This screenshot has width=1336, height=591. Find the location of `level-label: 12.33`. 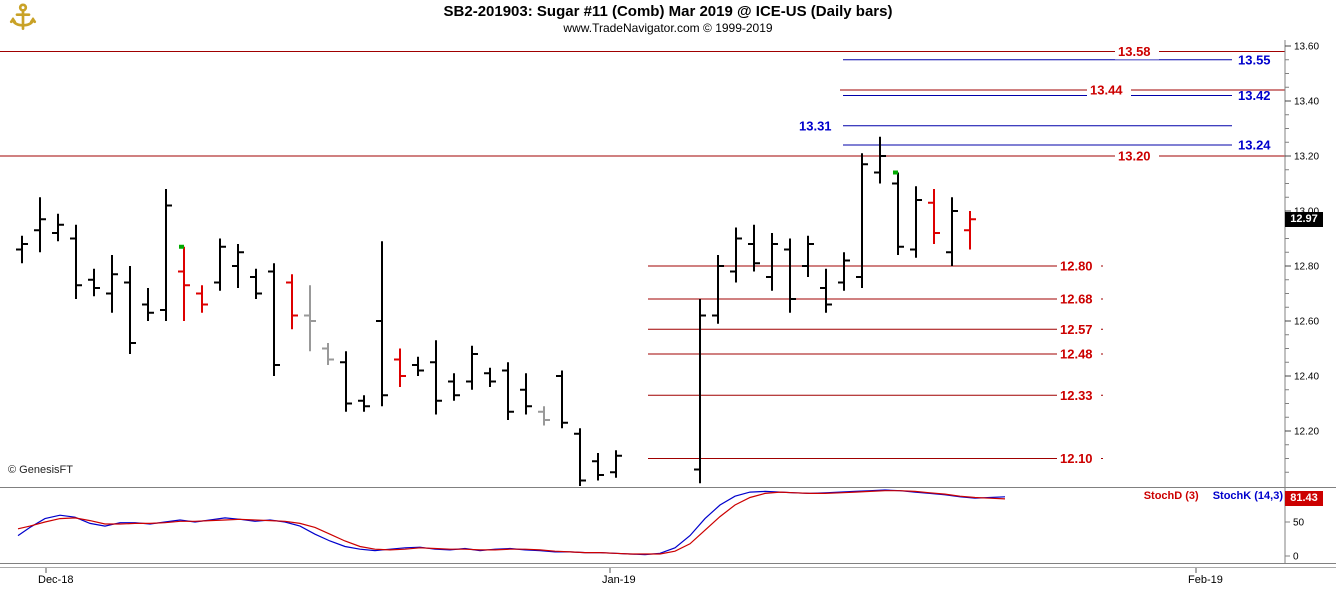

level-label: 12.33 is located at coordinates (1076, 395).